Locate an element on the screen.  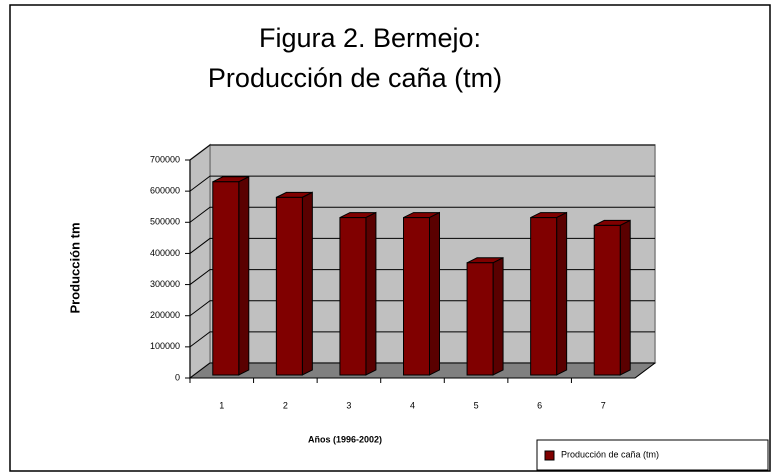
y-tick-label: 100000 is located at coordinates (165, 346).